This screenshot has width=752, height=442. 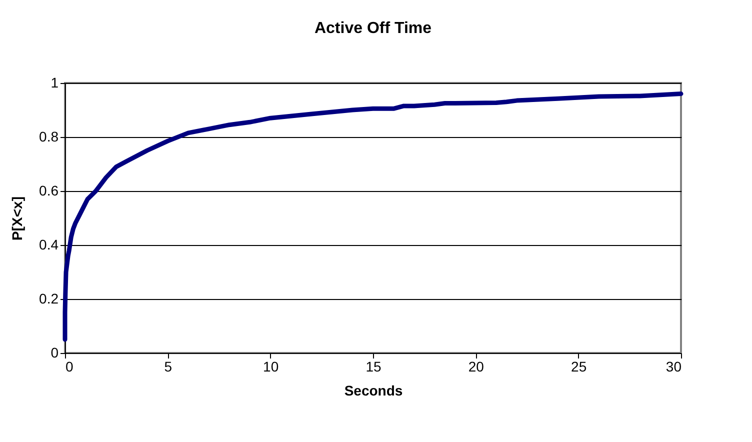 I want to click on y-tick-label: 0.2, so click(x=49, y=298).